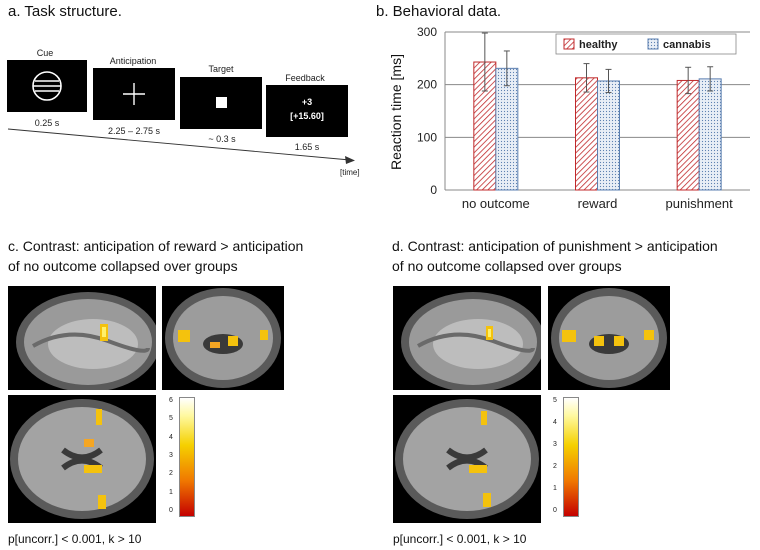 This screenshot has height=550, width=760. I want to click on y-tick-label: 200, so click(427, 85).